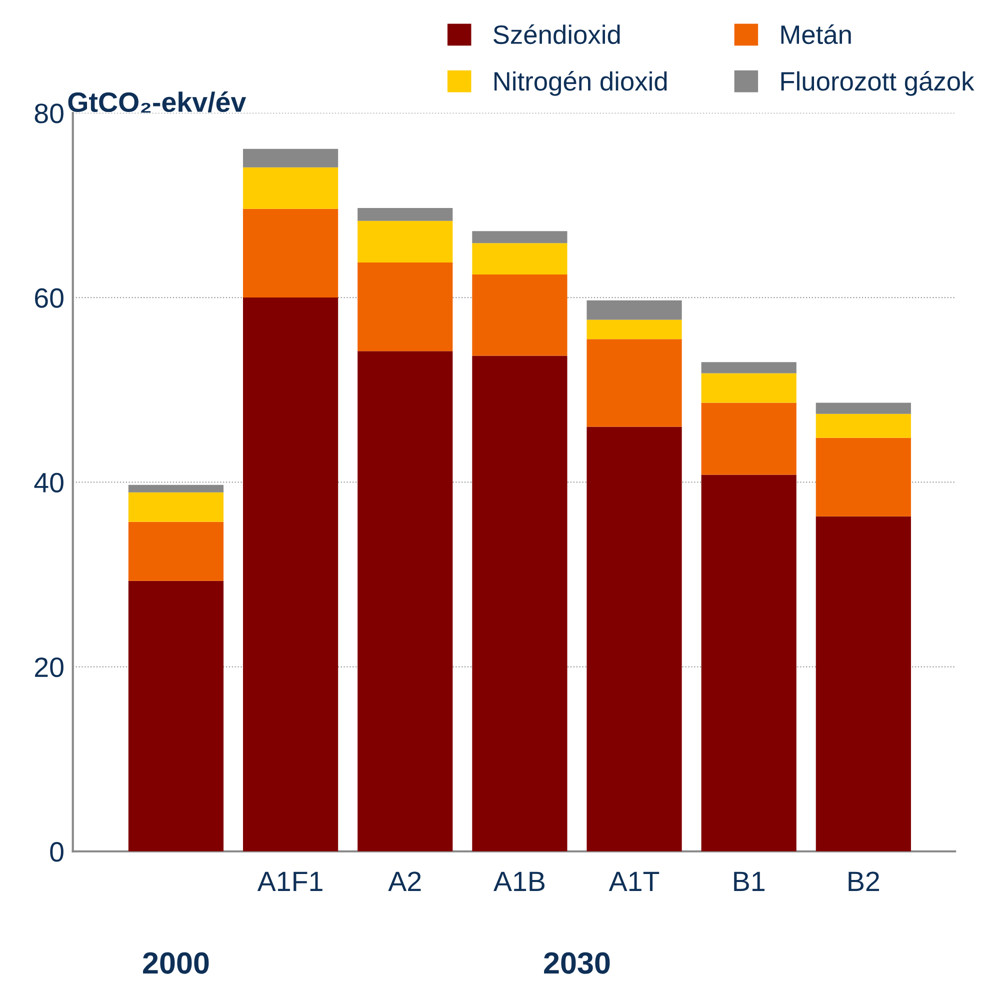  What do you see at coordinates (289, 881) in the screenshot?
I see `x-tick-label: A1F1` at bounding box center [289, 881].